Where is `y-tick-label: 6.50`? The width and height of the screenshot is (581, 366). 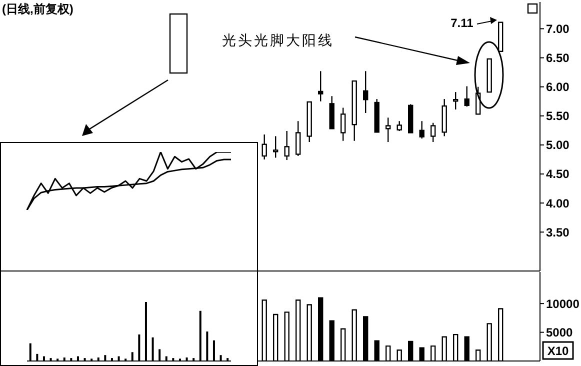 y-tick-label: 6.50 is located at coordinates (558, 58).